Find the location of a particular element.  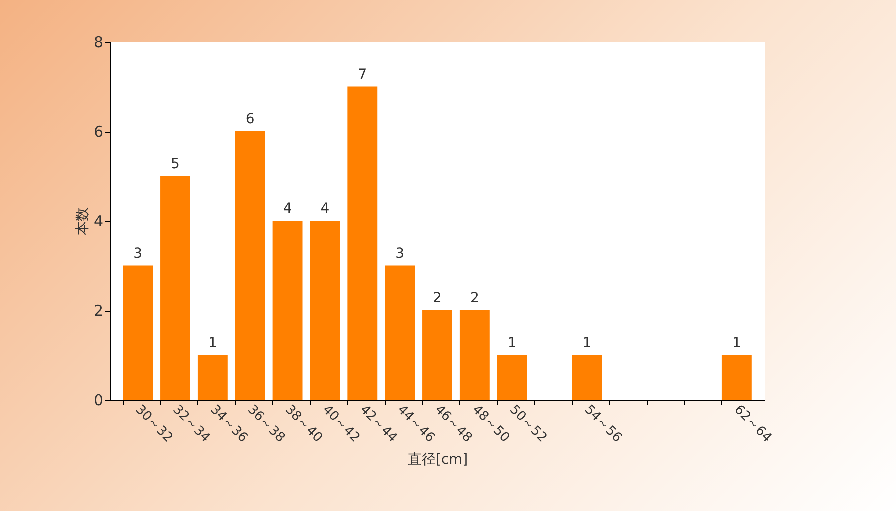

y-tick-label: 6 is located at coordinates (99, 132).